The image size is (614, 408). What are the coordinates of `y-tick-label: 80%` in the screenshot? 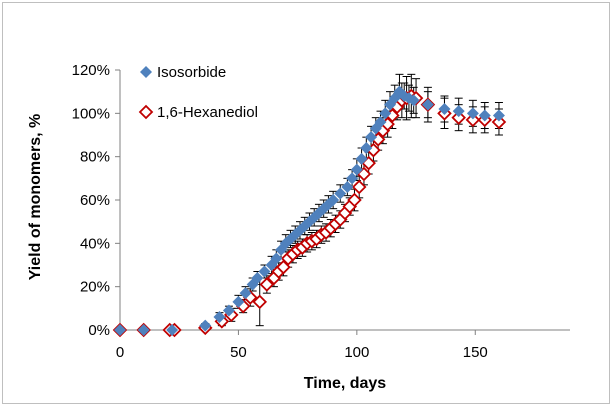 It's located at (95, 157).